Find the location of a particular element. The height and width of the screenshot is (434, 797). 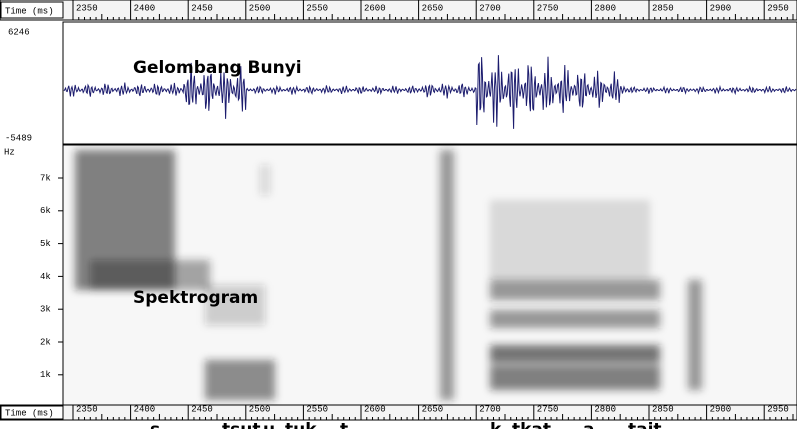

transcription-segment: u is located at coordinates (269, 424).